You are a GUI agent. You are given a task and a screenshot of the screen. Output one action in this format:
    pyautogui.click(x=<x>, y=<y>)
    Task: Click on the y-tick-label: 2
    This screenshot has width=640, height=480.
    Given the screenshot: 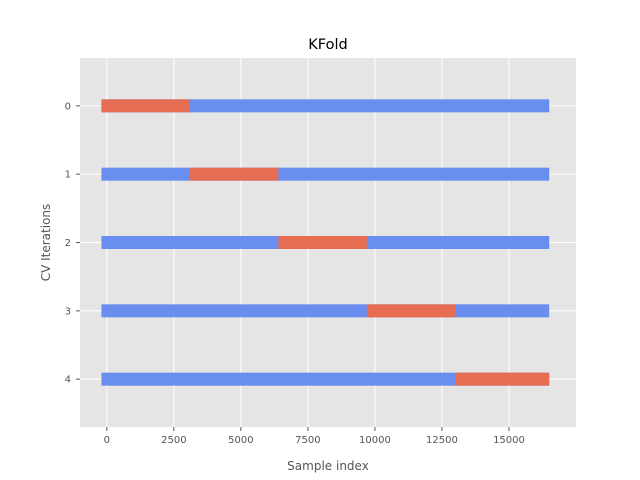 What is the action you would take?
    pyautogui.click(x=68, y=243)
    